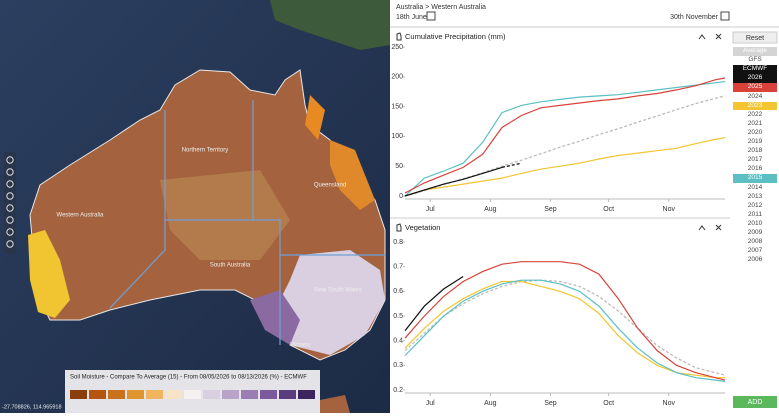 Image resolution: width=779 pixels, height=418 pixels. I want to click on year-item: 2019, so click(755, 141).